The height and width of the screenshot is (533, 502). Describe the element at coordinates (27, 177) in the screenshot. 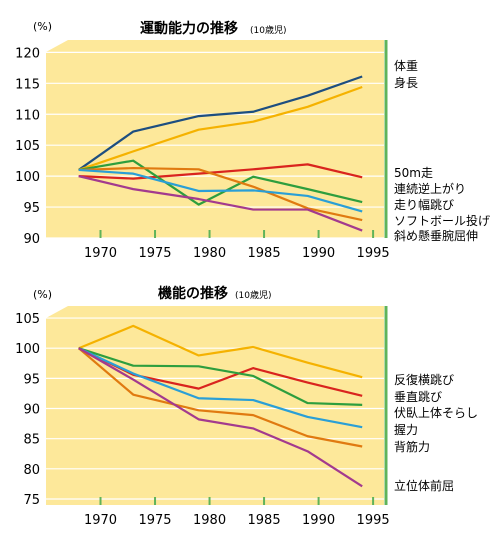

I see `chart1-ytick-label: 100` at that location.